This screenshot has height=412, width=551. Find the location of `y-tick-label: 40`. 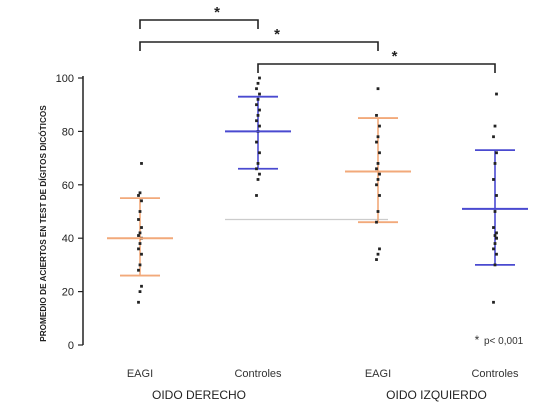

y-tick-label: 40 is located at coordinates (68, 239).